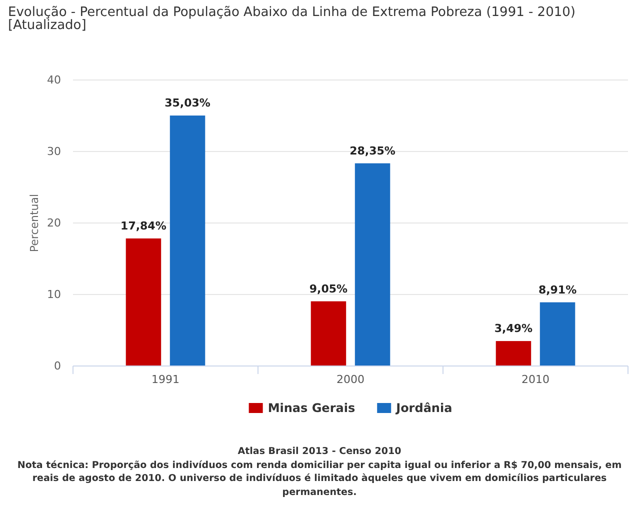  I want to click on x-tick-label: 2000, so click(350, 379).